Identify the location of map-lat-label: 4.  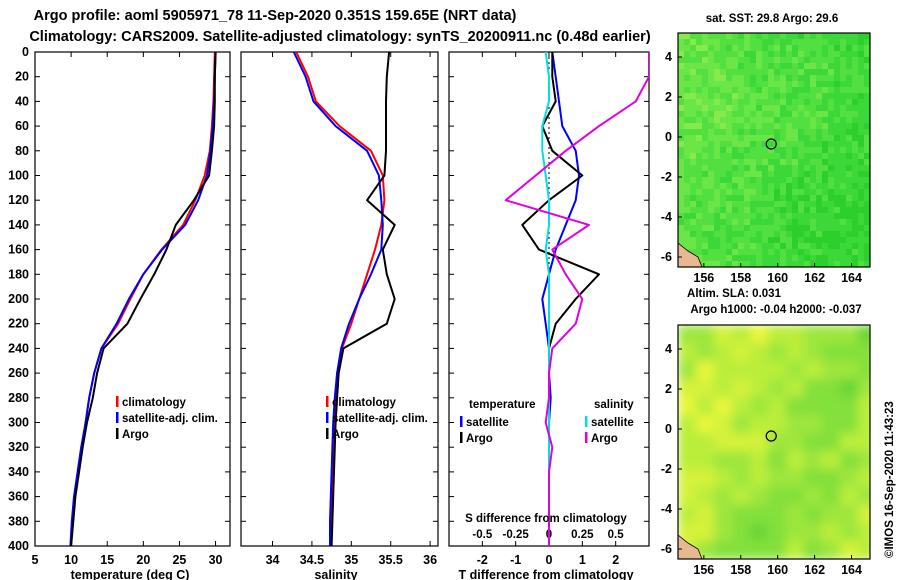
(668, 57).